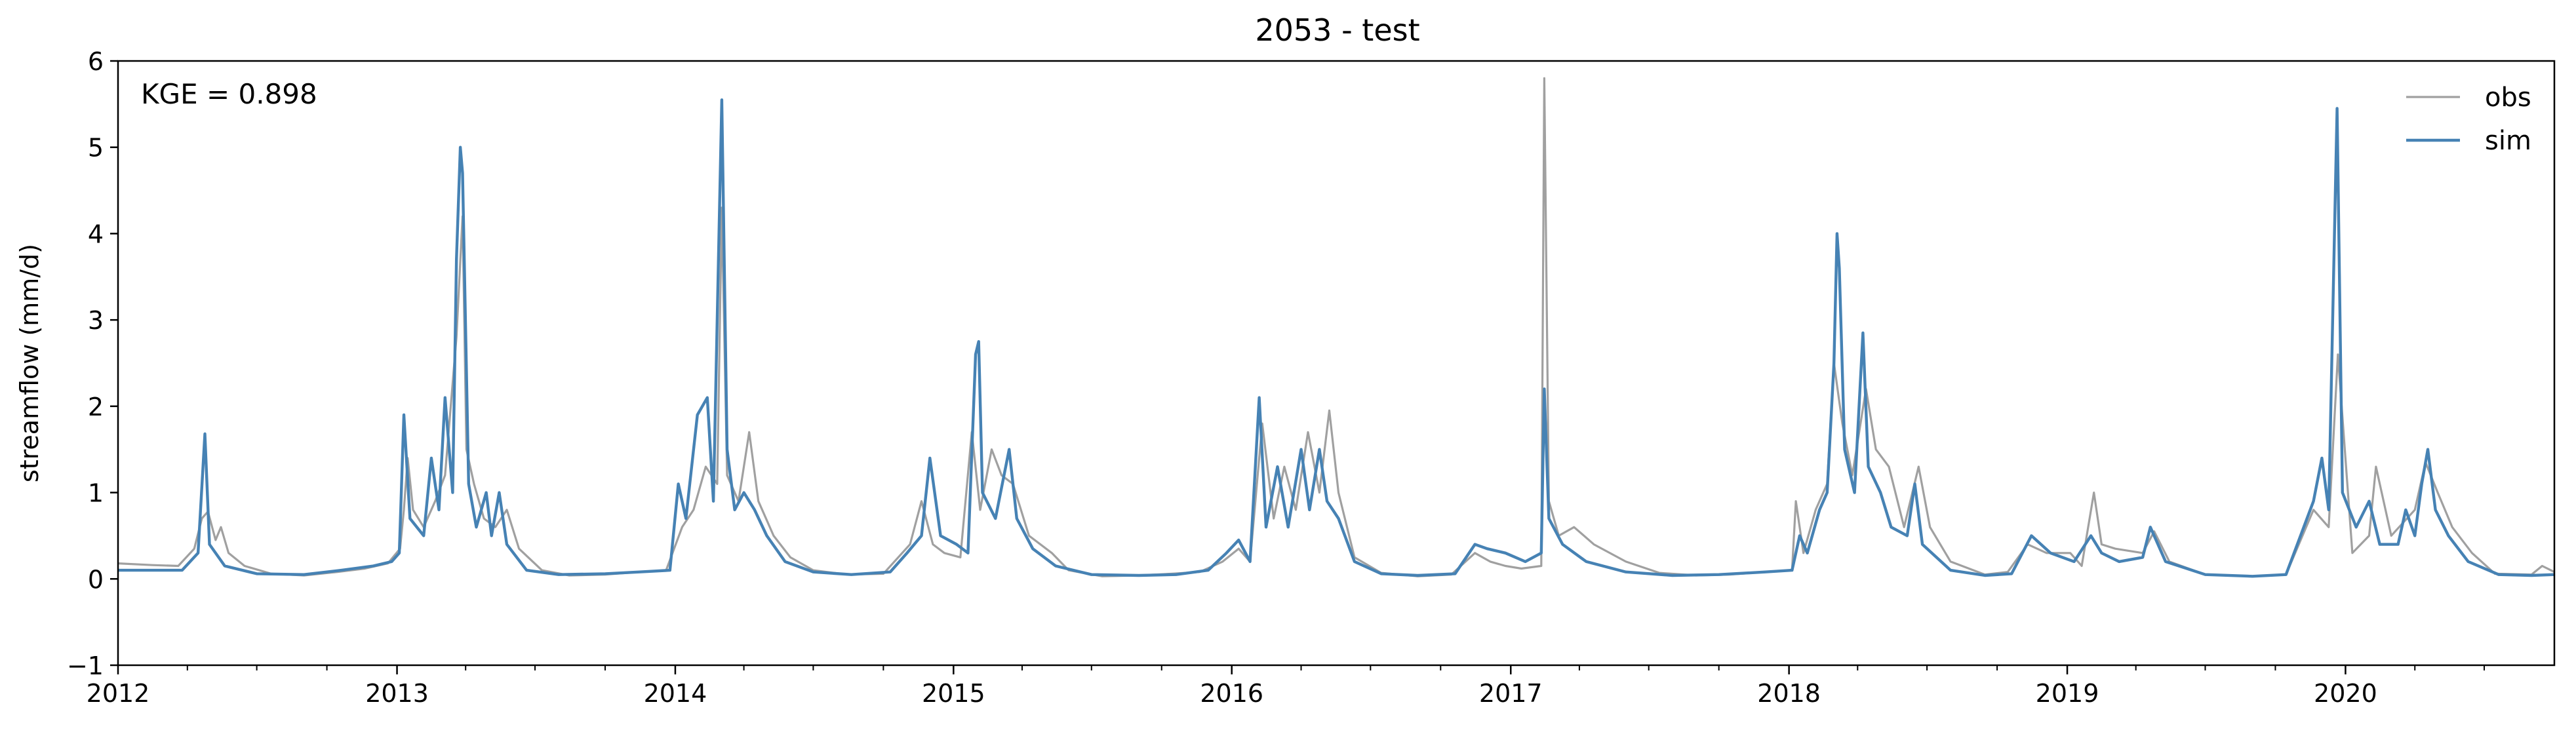 Image resolution: width=2576 pixels, height=736 pixels. Describe the element at coordinates (1511, 693) in the screenshot. I see `x-tick-label: 2017` at that location.